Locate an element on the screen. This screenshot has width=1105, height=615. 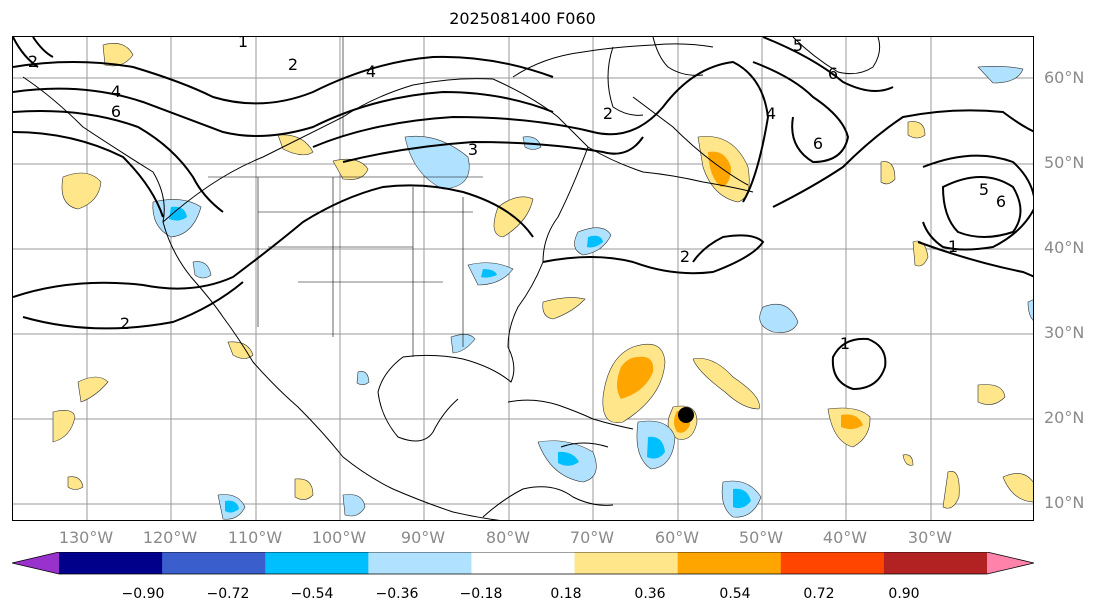
lat-label: 60°N is located at coordinates (1064, 77).